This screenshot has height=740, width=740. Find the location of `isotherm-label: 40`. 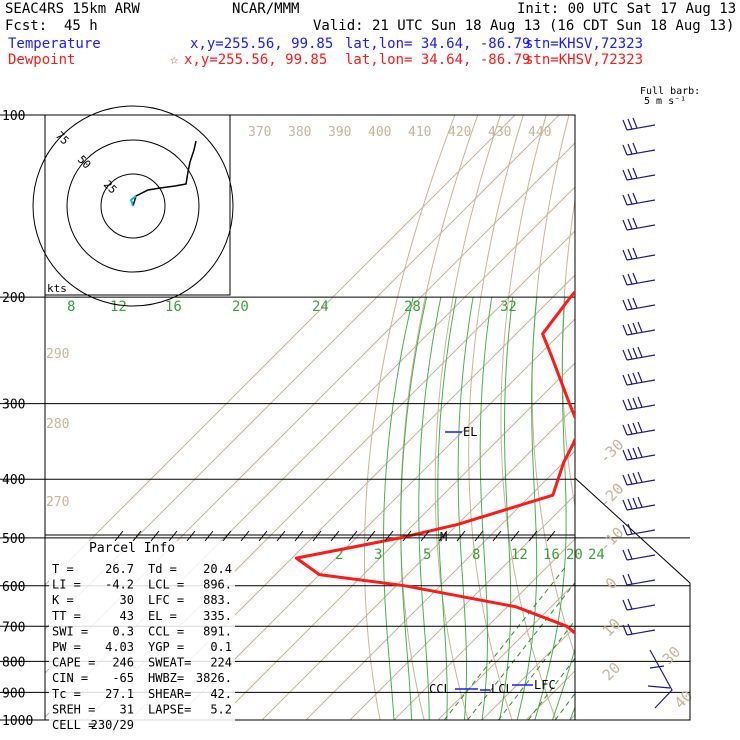

isotherm-label: 40 is located at coordinates (684, 700).